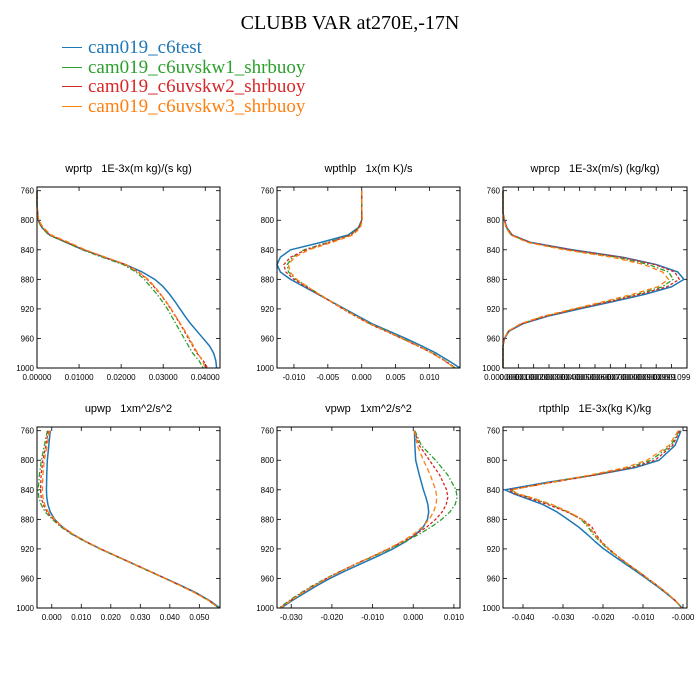 This screenshot has width=700, height=700. What do you see at coordinates (28, 578) in the screenshot?
I see `upwp-y-tick-label: 960` at bounding box center [28, 578].